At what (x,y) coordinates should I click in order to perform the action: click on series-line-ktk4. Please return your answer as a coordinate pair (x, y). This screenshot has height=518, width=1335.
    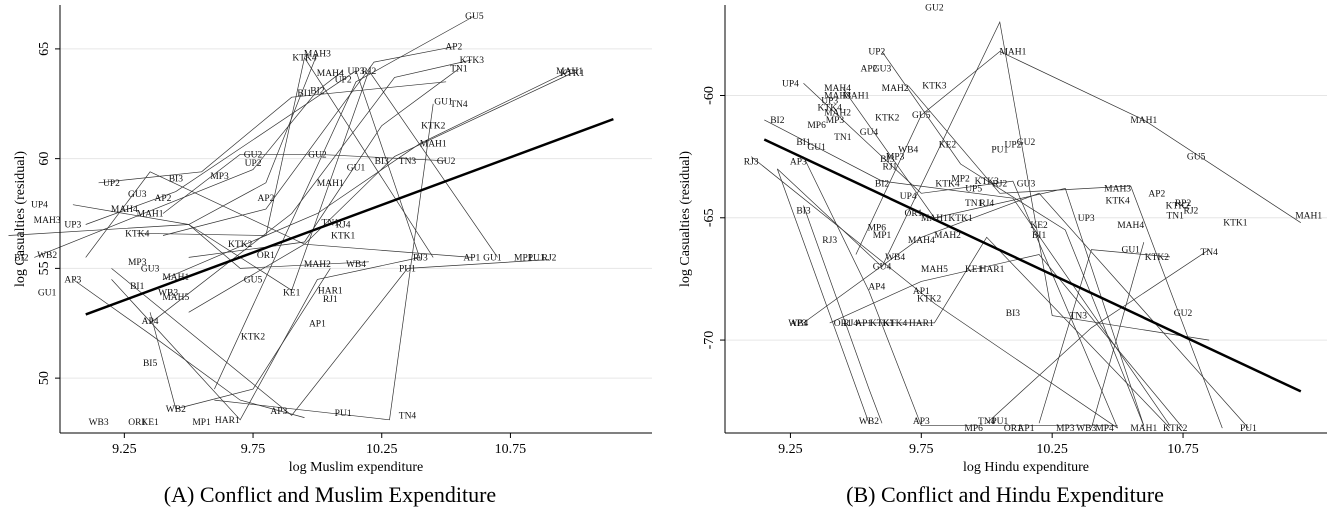
    Looking at the image, I should click on (285, 157).